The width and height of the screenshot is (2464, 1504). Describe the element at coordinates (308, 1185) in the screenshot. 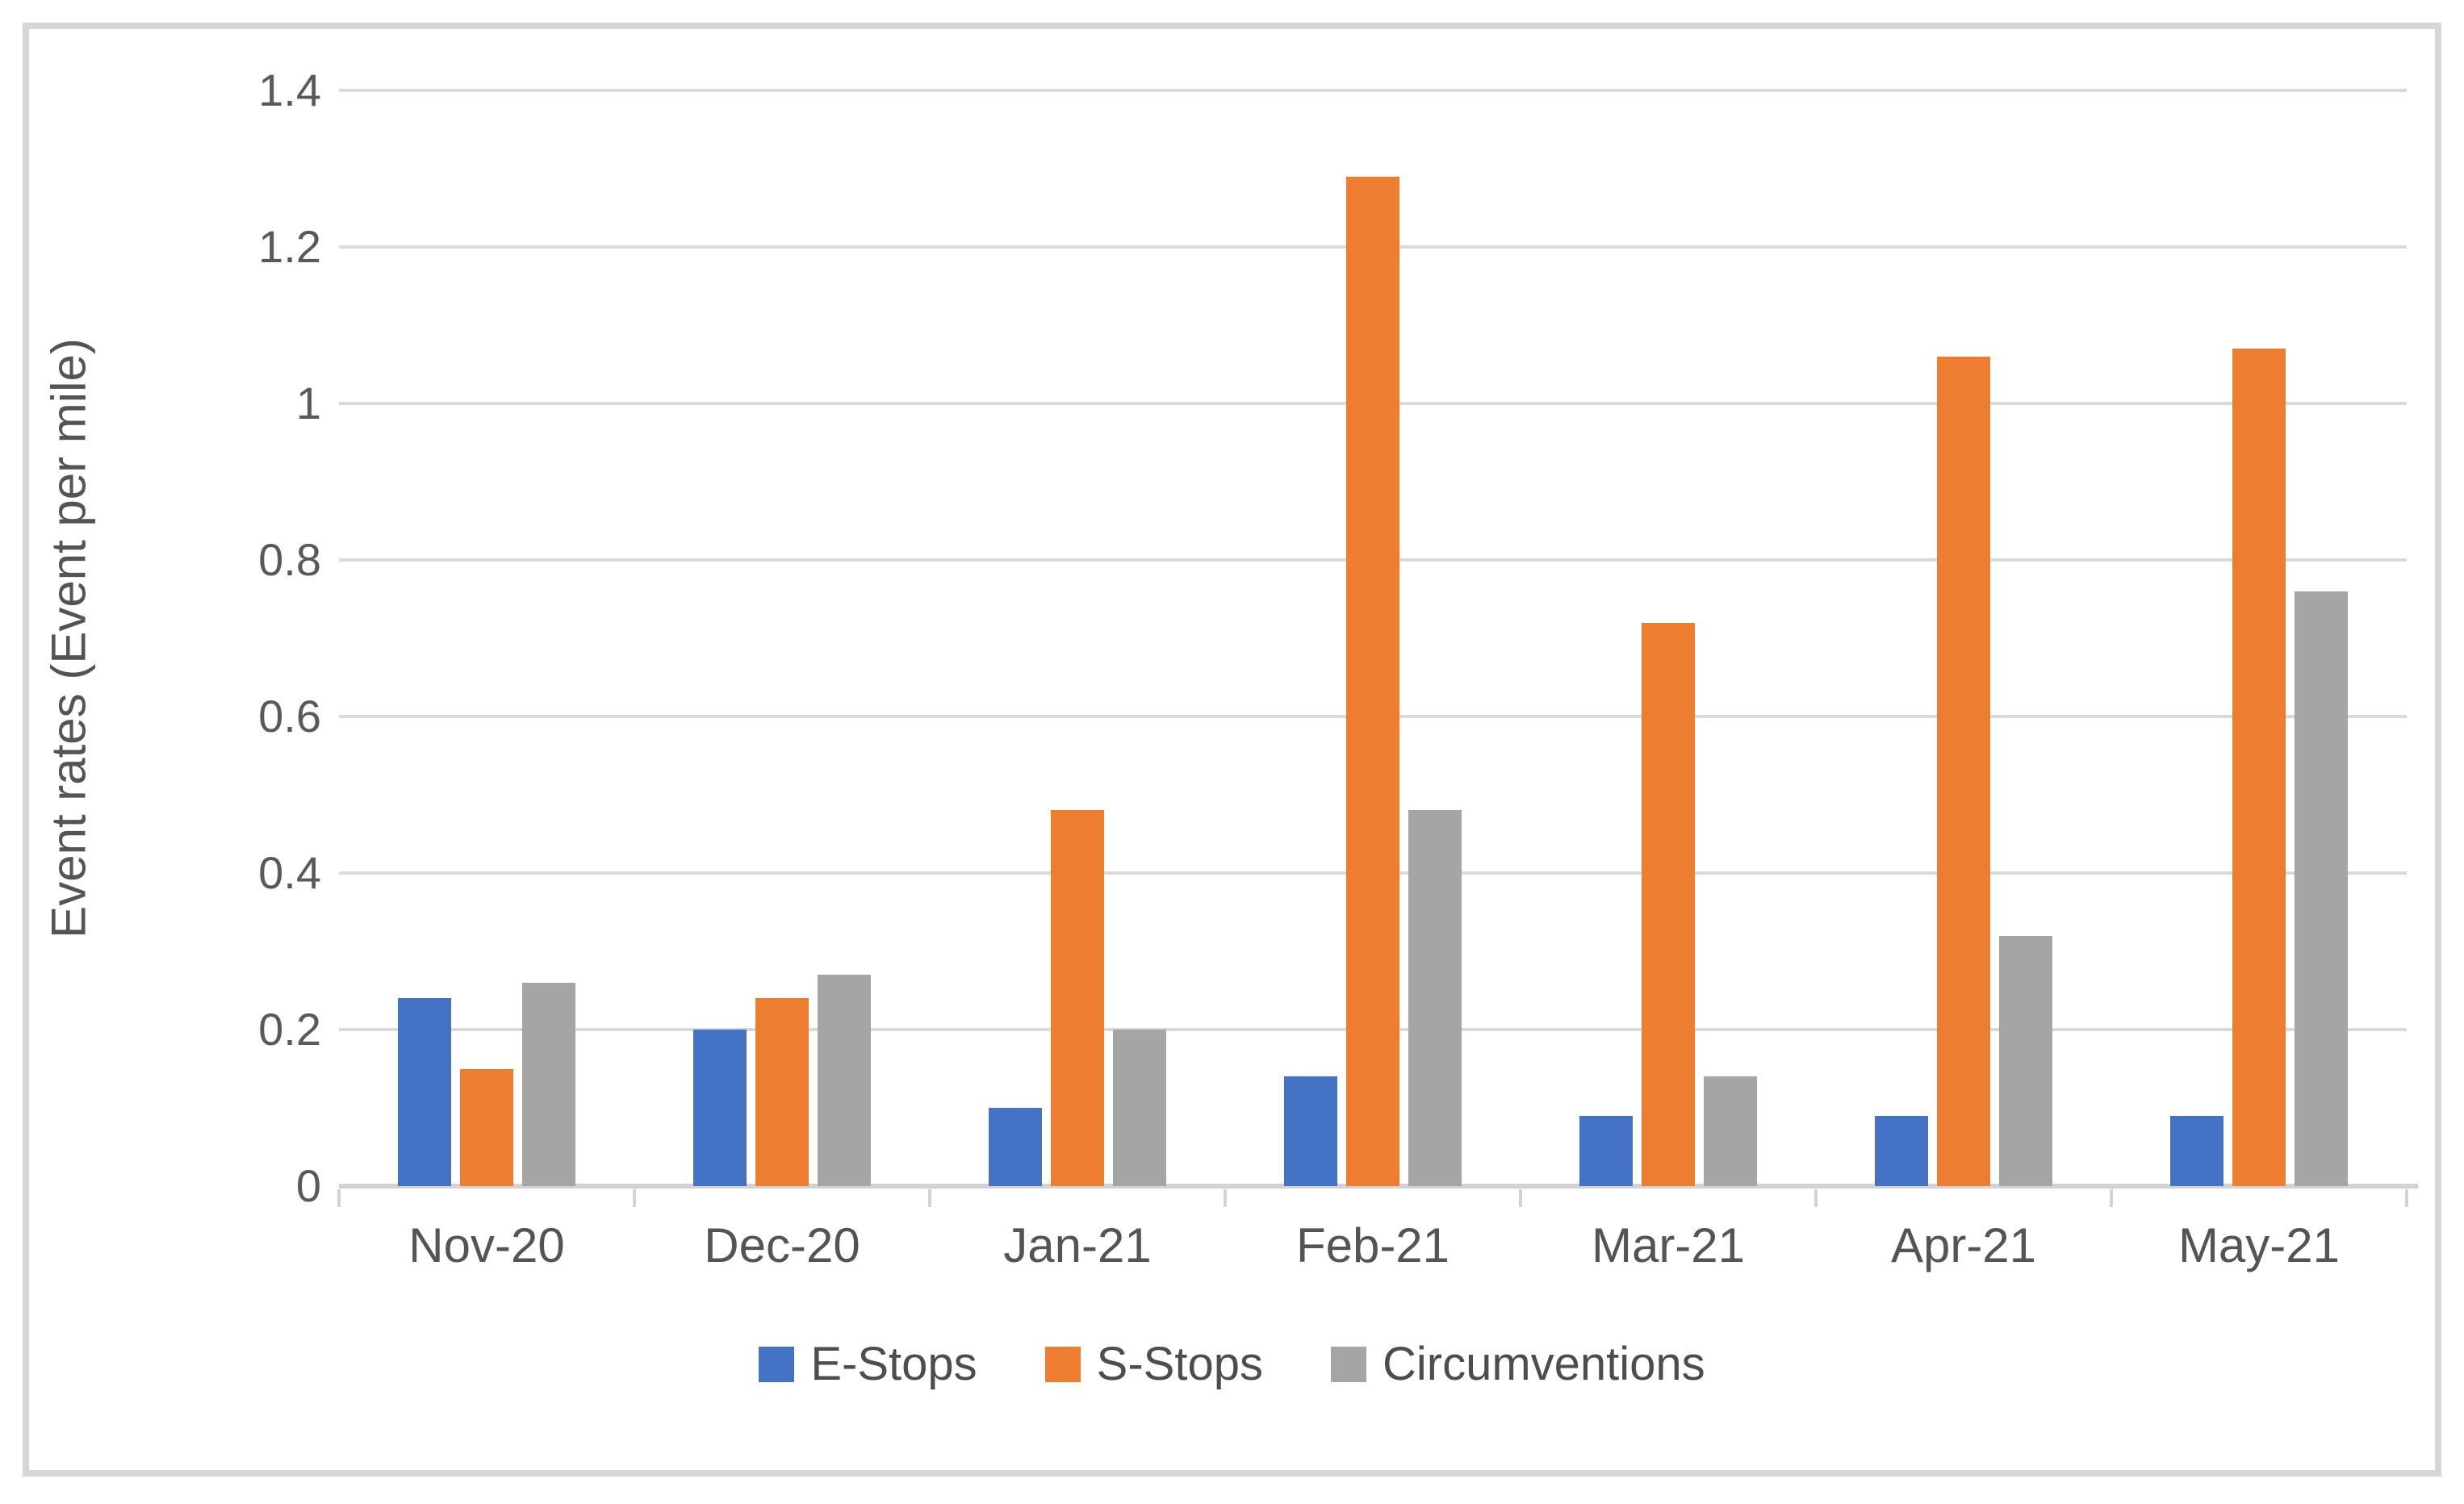

I see `y-tick-label-0: 0` at that location.